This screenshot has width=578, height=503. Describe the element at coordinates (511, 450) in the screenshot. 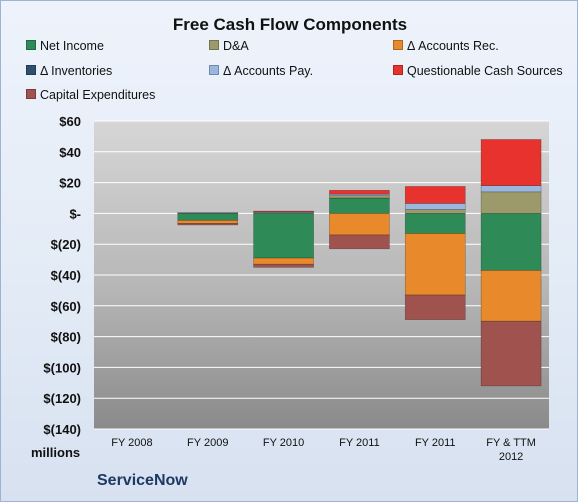

I see `x-tick-label: FY & TTM 2012` at that location.